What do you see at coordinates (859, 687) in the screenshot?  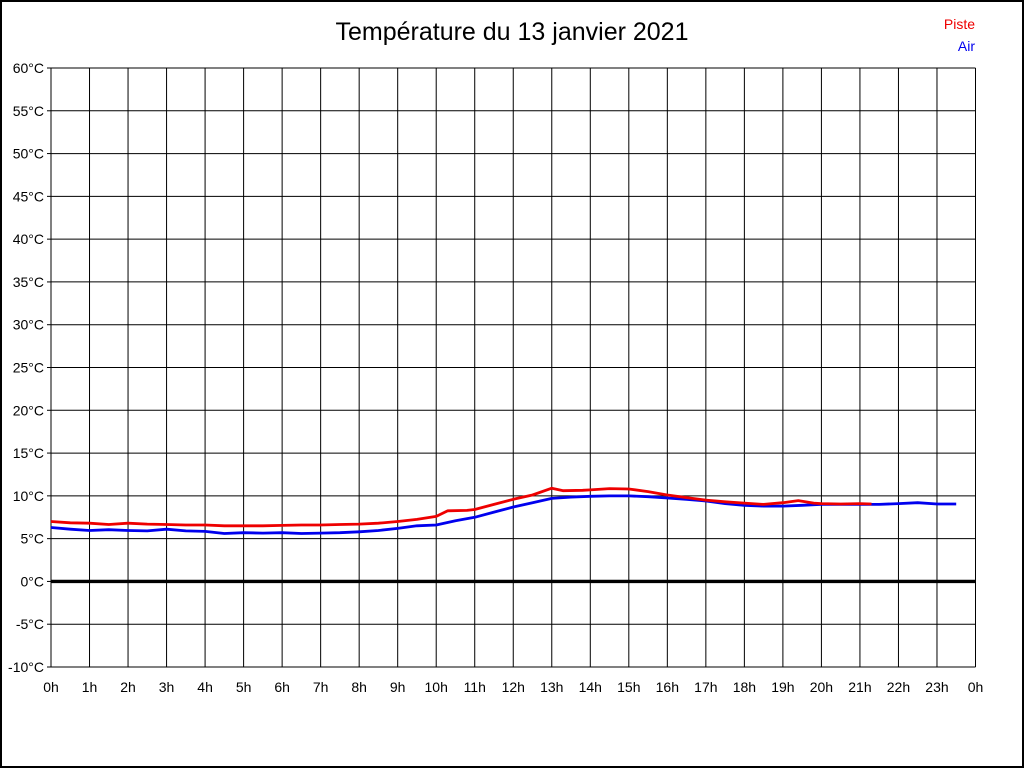 I see `x-tick-label: 21h` at bounding box center [859, 687].